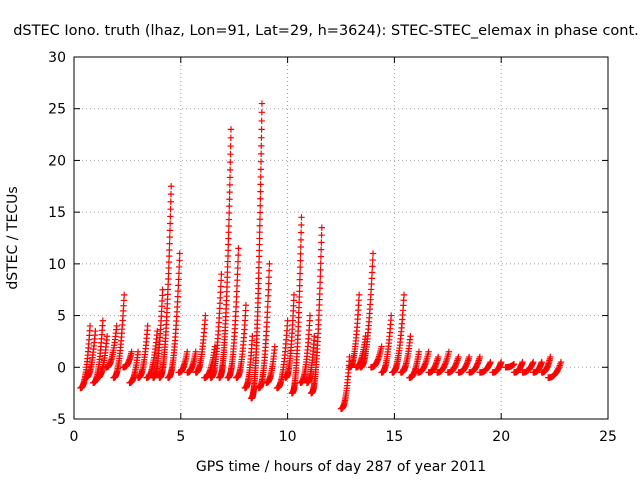 The image size is (640, 480). Describe the element at coordinates (57, 110) in the screenshot. I see `y-tick-label: 25` at that location.